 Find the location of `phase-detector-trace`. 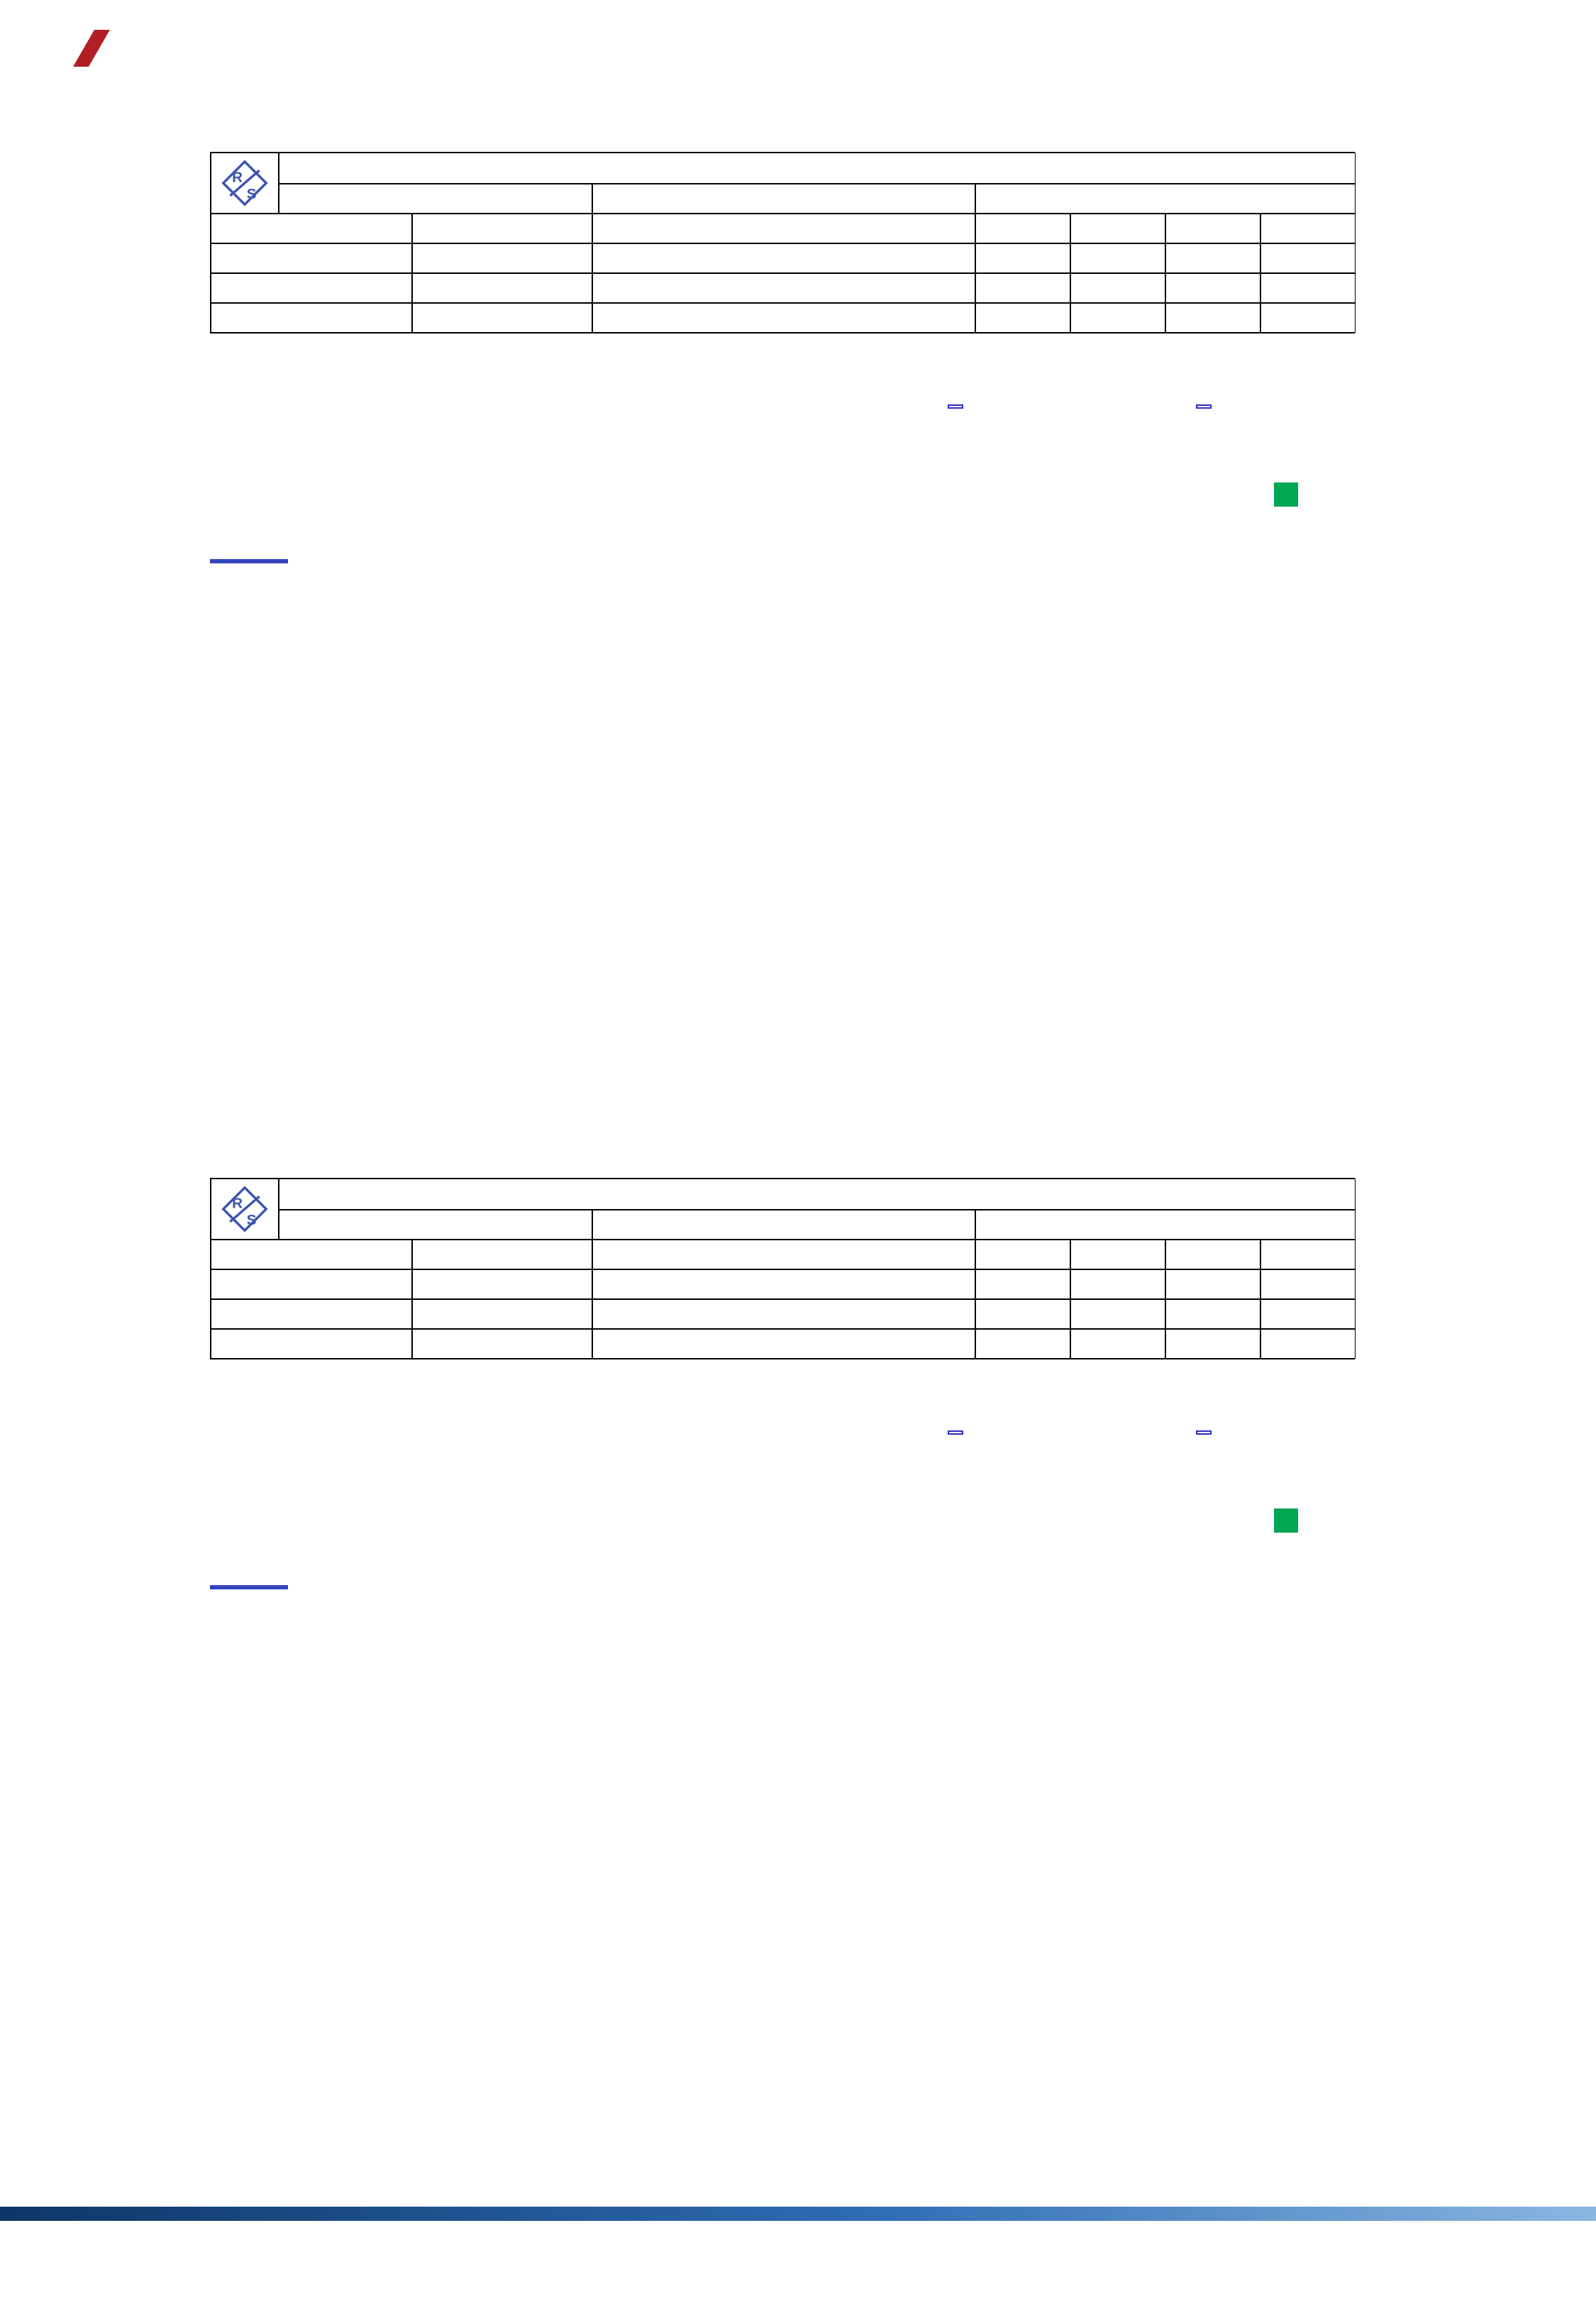

phase-detector-trace is located at coordinates (1163, 1284).